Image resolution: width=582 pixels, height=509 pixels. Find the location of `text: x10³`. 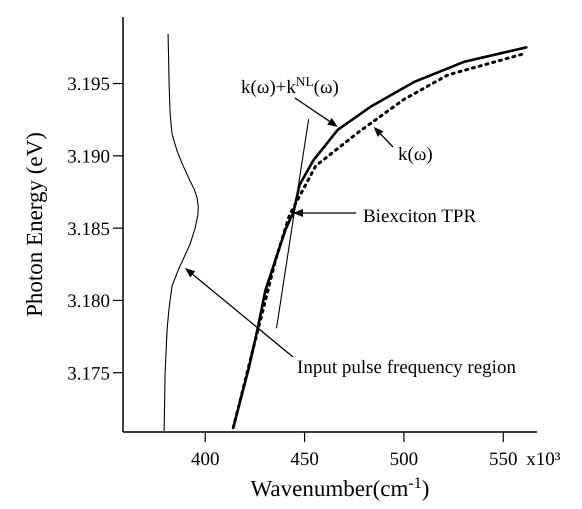

text: x10³ is located at coordinates (543, 459).